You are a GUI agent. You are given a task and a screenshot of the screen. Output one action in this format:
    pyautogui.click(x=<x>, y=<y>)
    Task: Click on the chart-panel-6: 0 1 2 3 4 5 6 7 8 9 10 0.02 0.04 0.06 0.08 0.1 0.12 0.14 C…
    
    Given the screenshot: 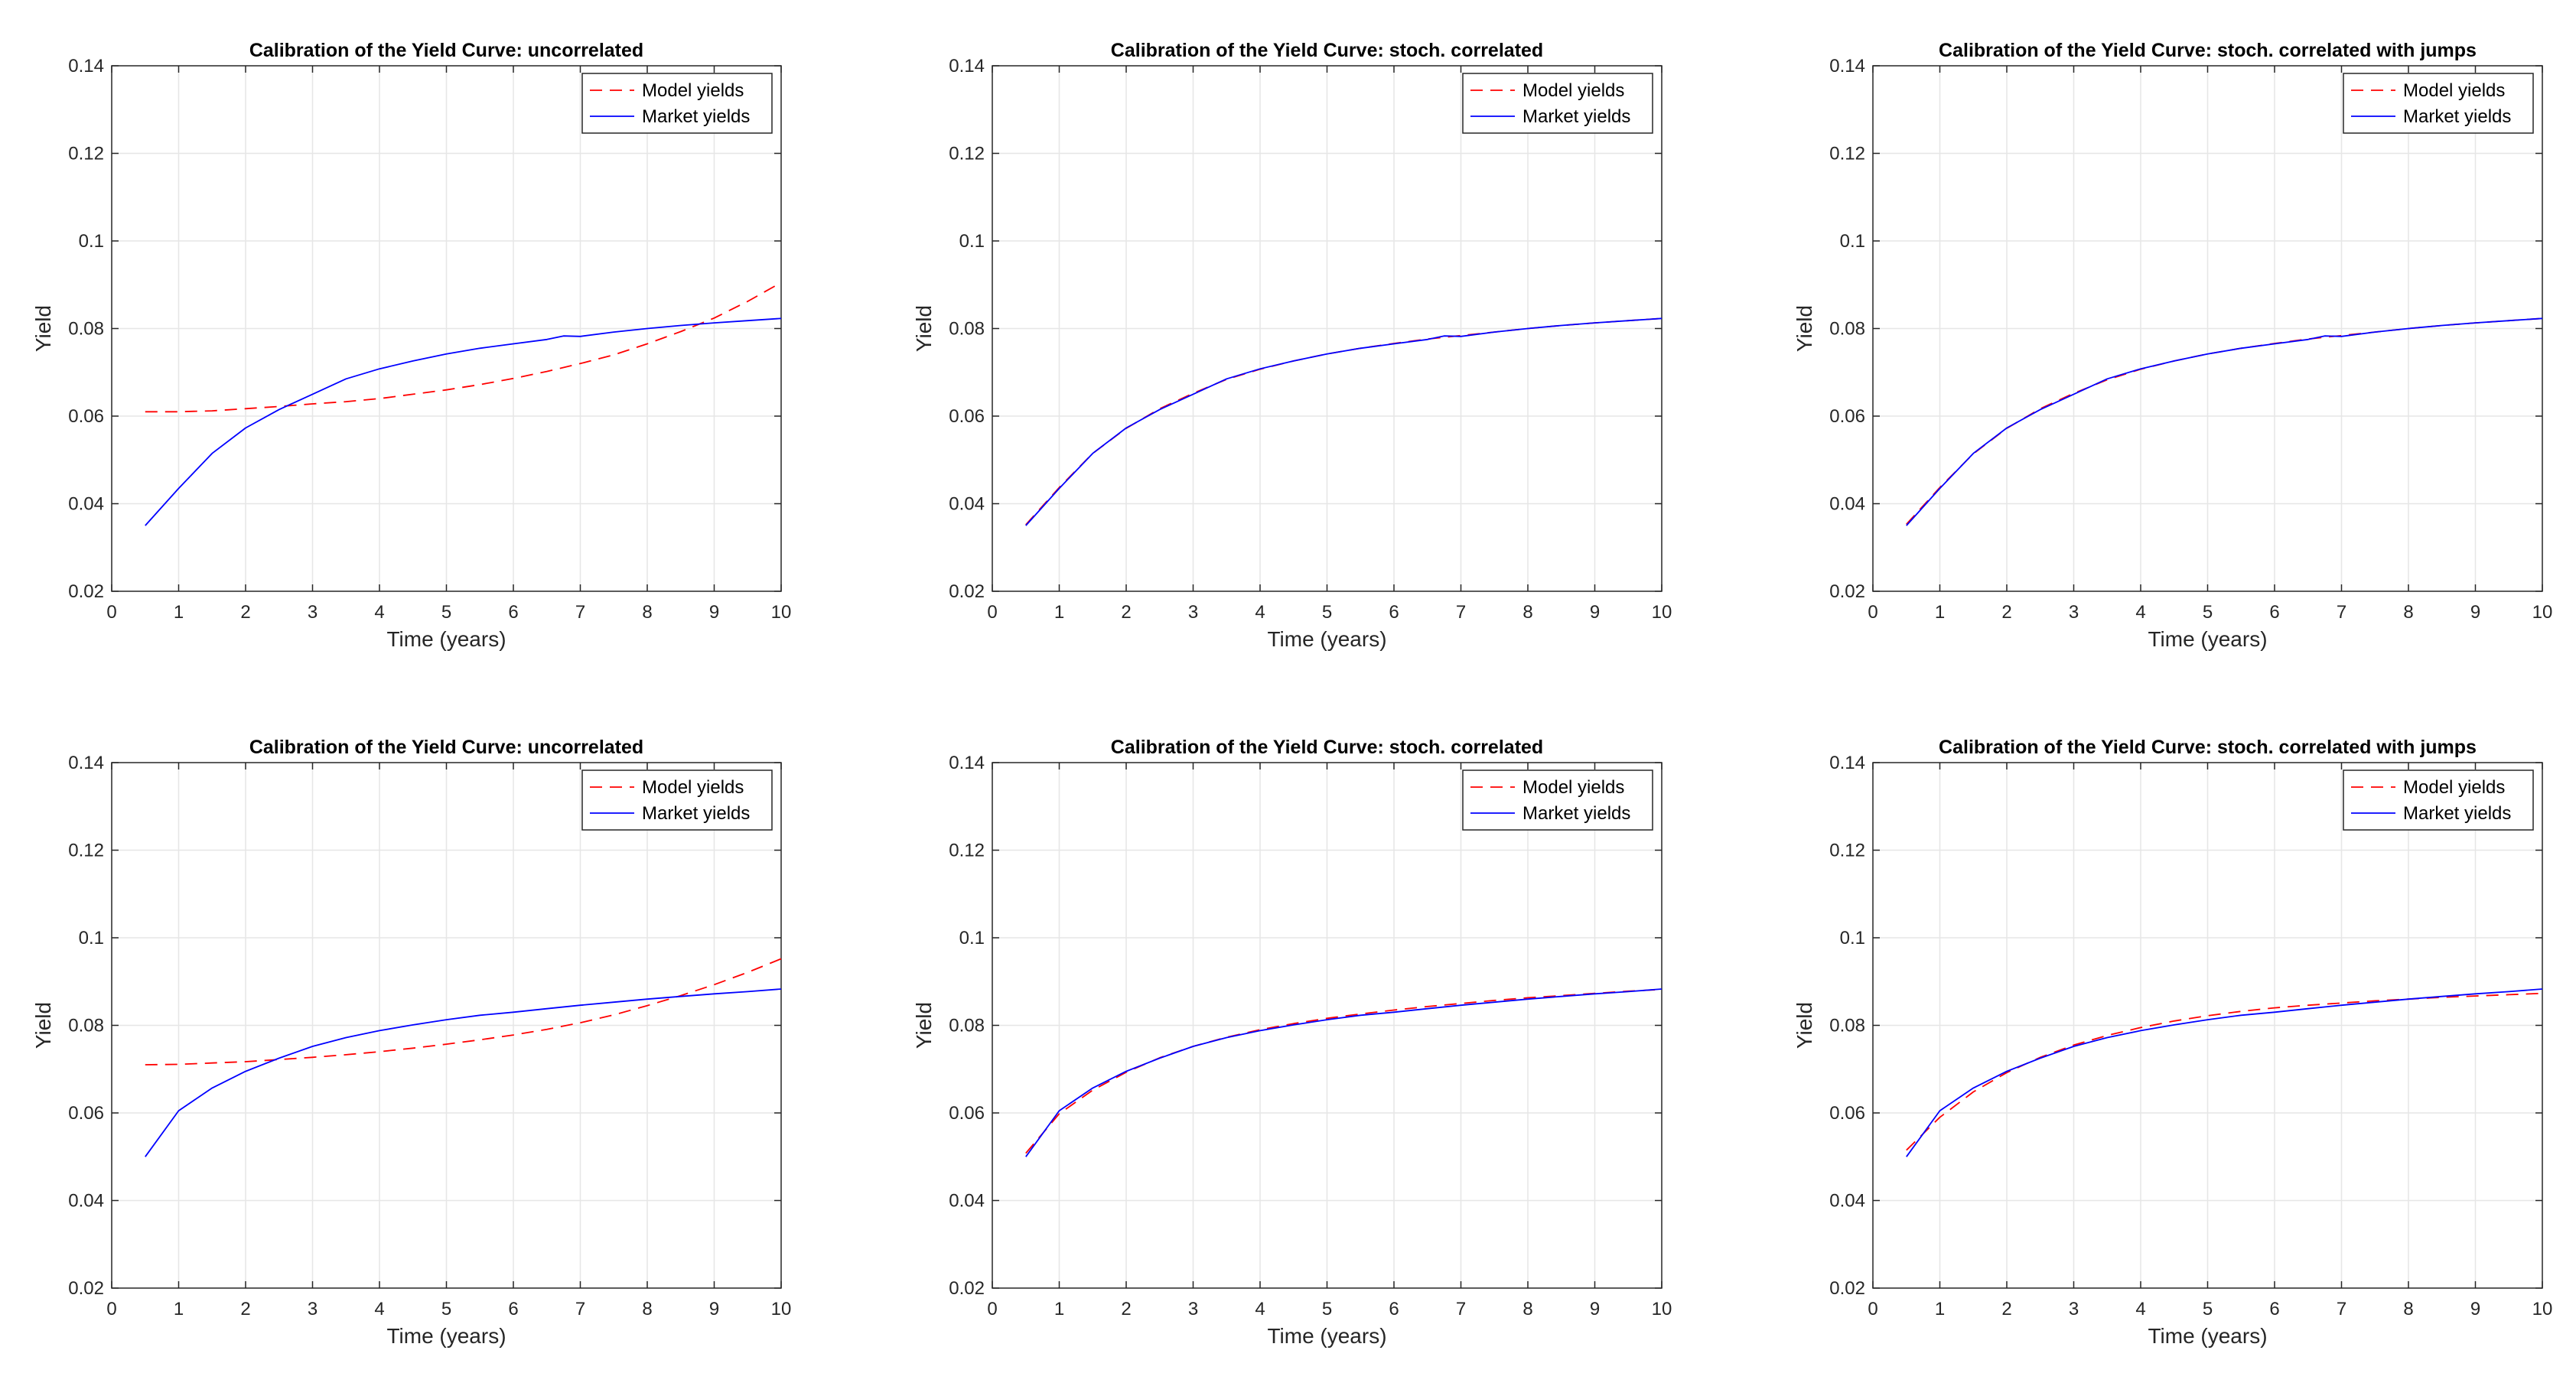 What is the action you would take?
    pyautogui.click(x=2173, y=1042)
    